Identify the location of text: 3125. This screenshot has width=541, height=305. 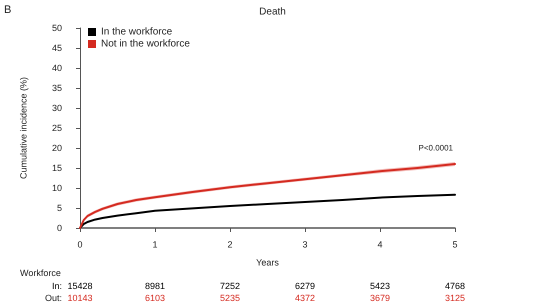
(455, 298).